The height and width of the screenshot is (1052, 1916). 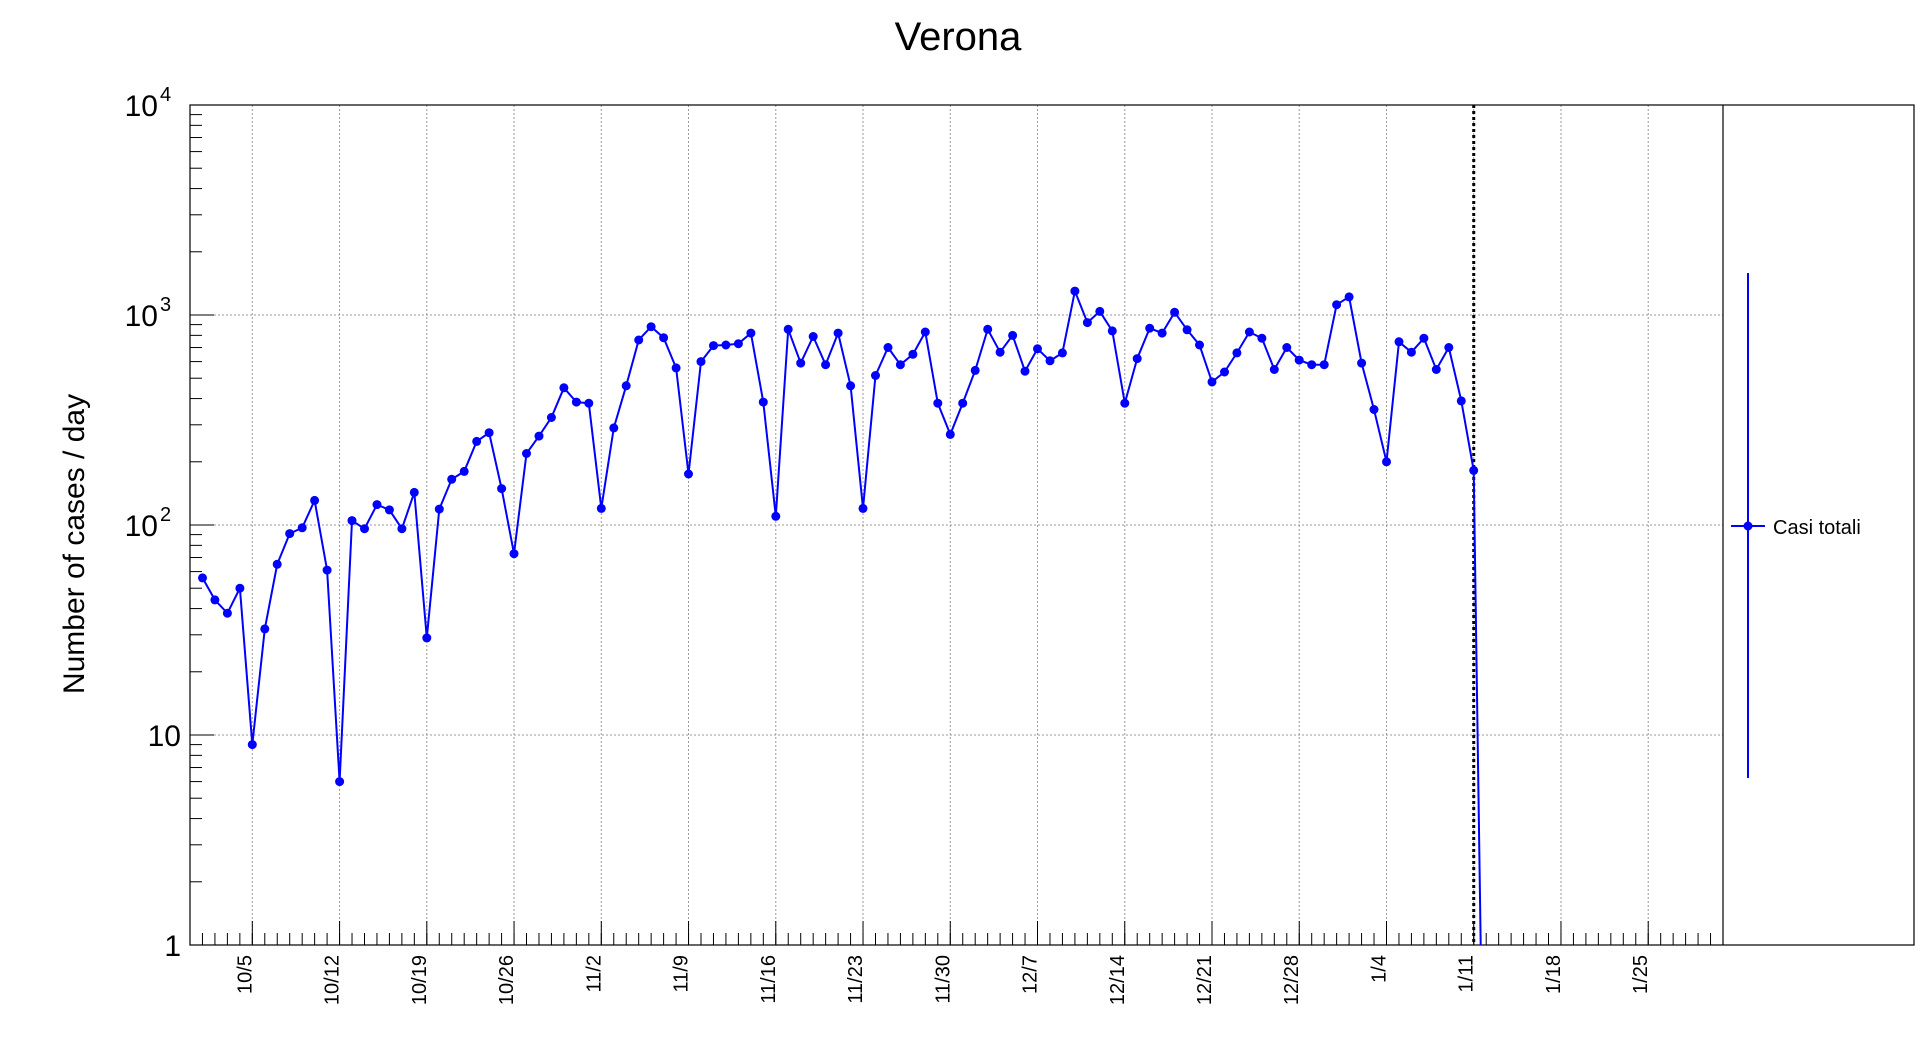 What do you see at coordinates (594, 973) in the screenshot?
I see `x-tick-label: 11/2` at bounding box center [594, 973].